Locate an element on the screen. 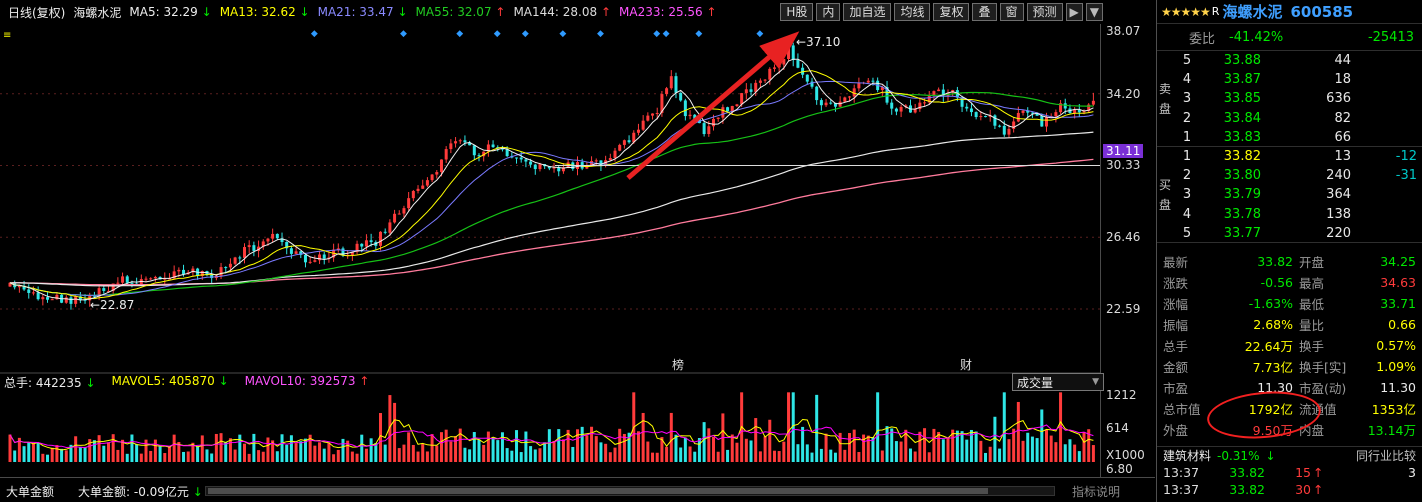  indicator-pane-value: 大单金额: -0.09亿元 ↓ is located at coordinates (140, 492).